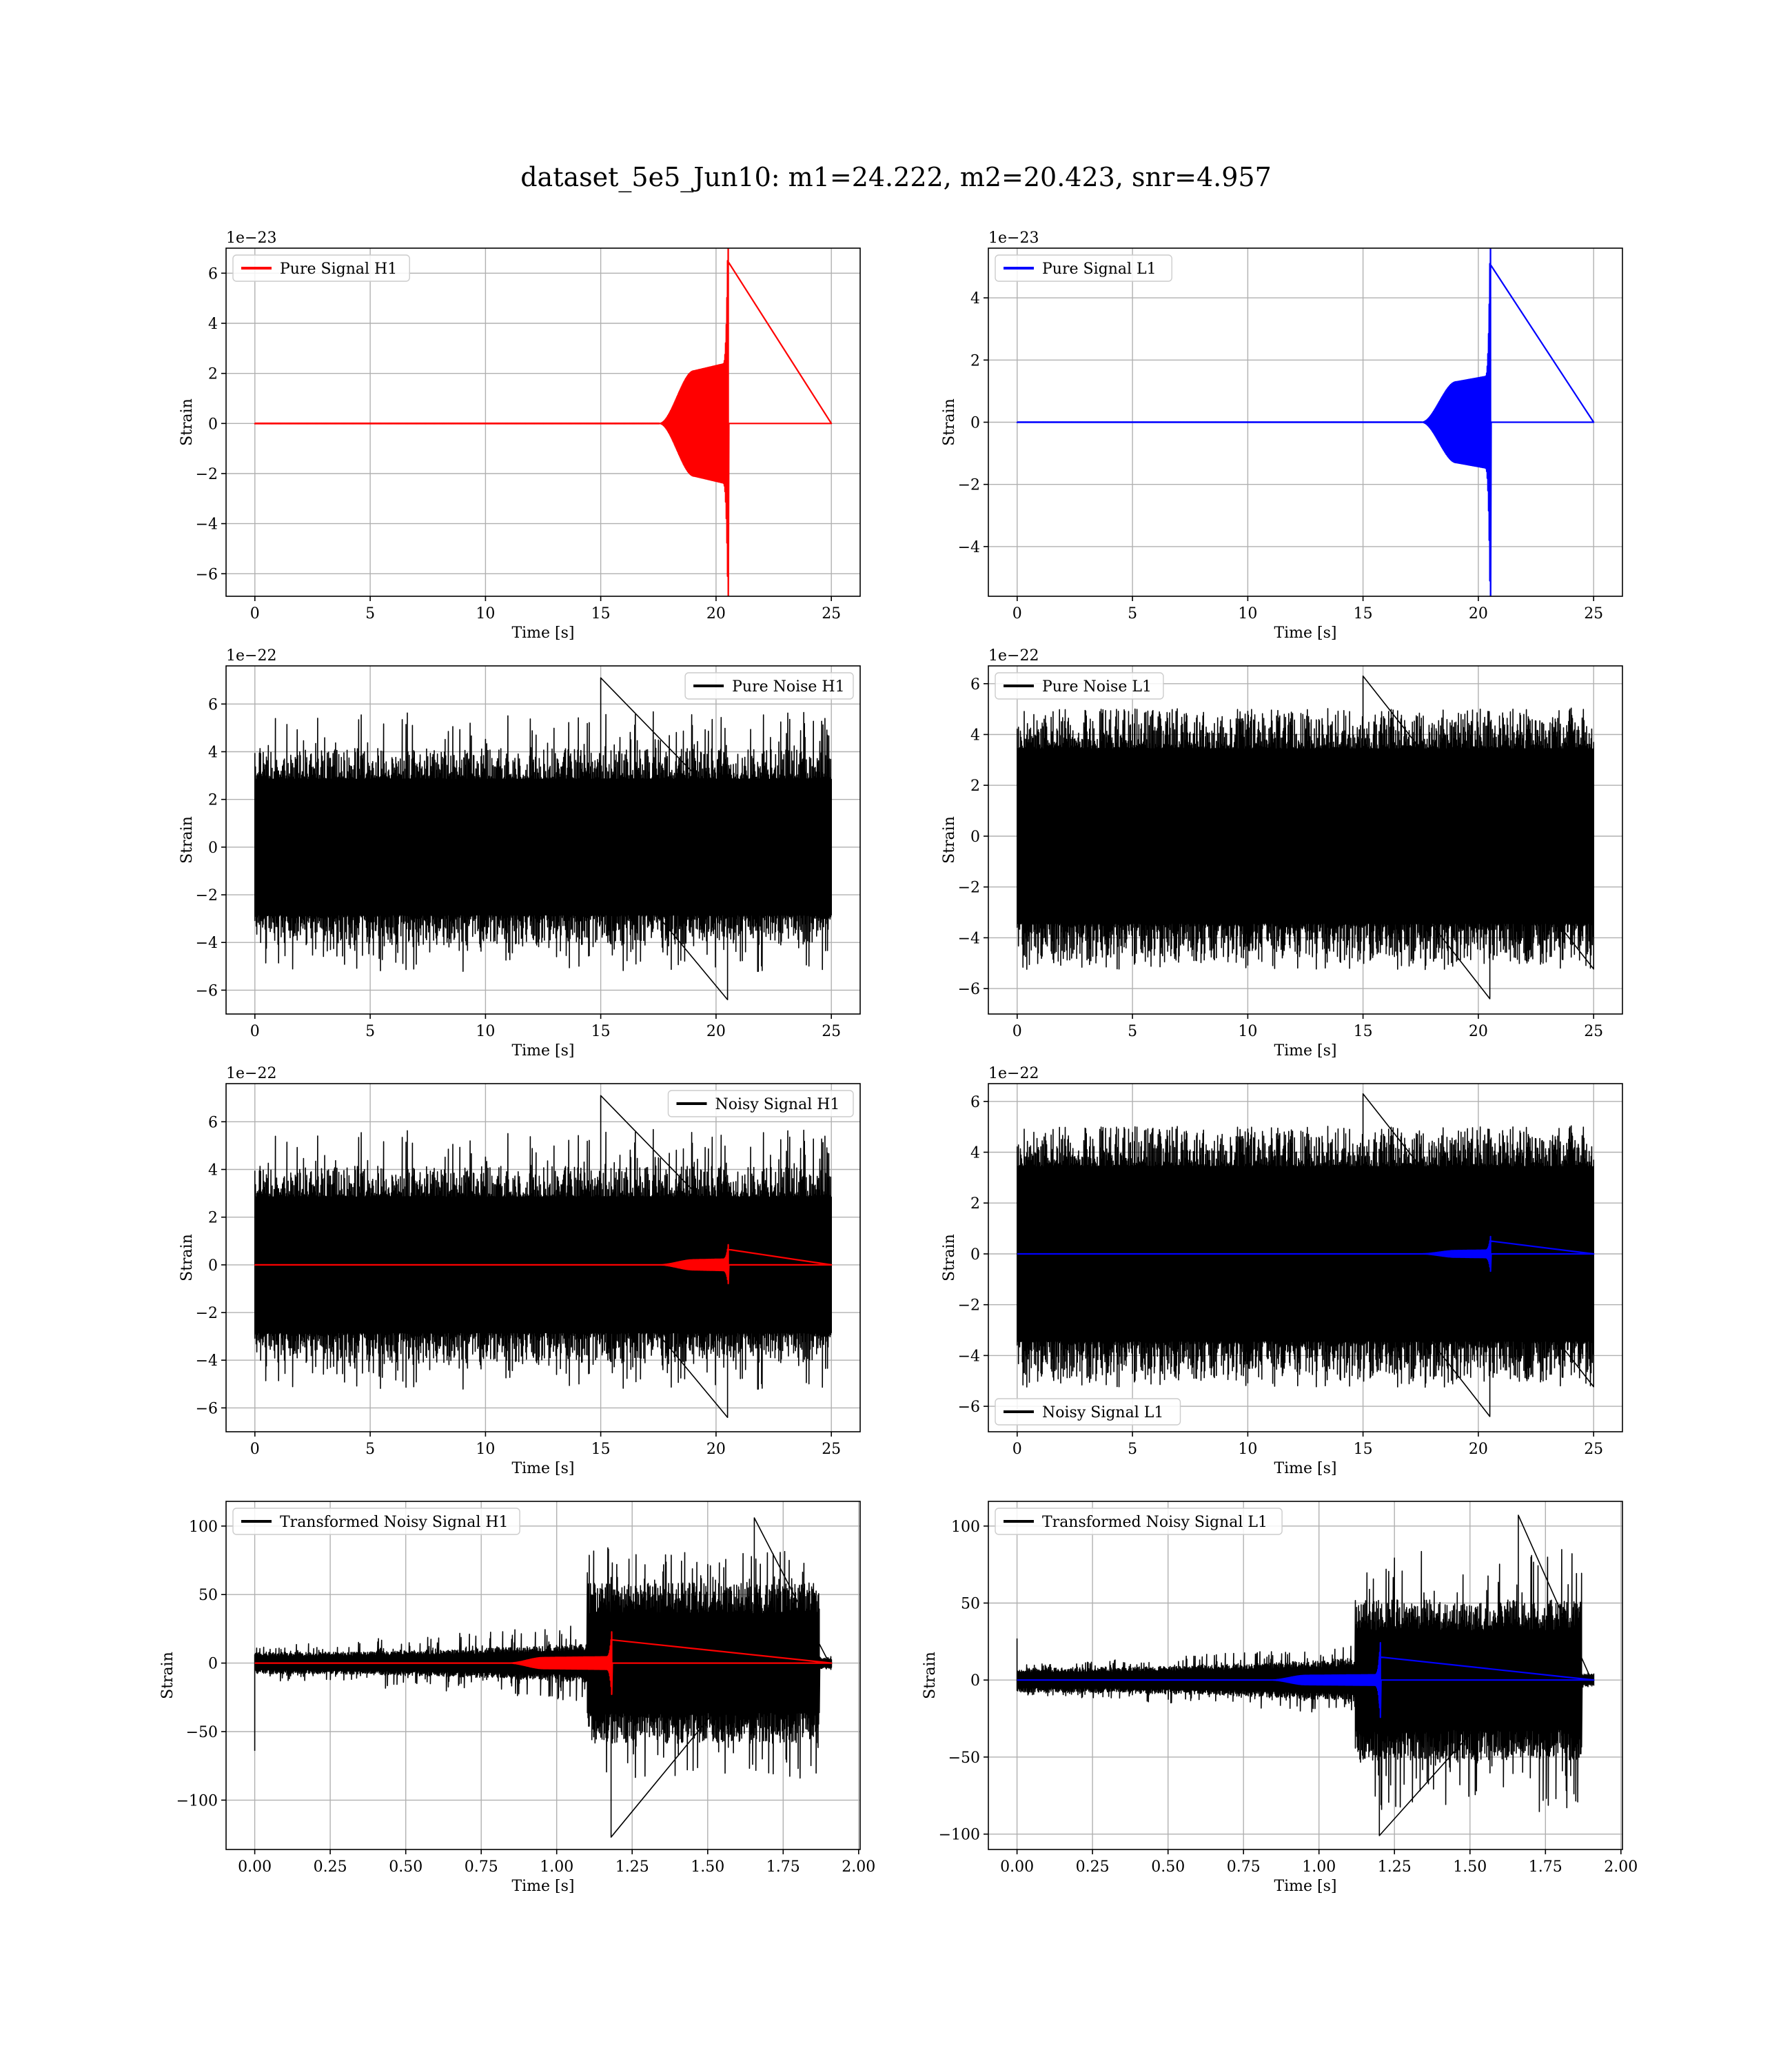  I want to click on y-tick-label: −100, so click(959, 1835).